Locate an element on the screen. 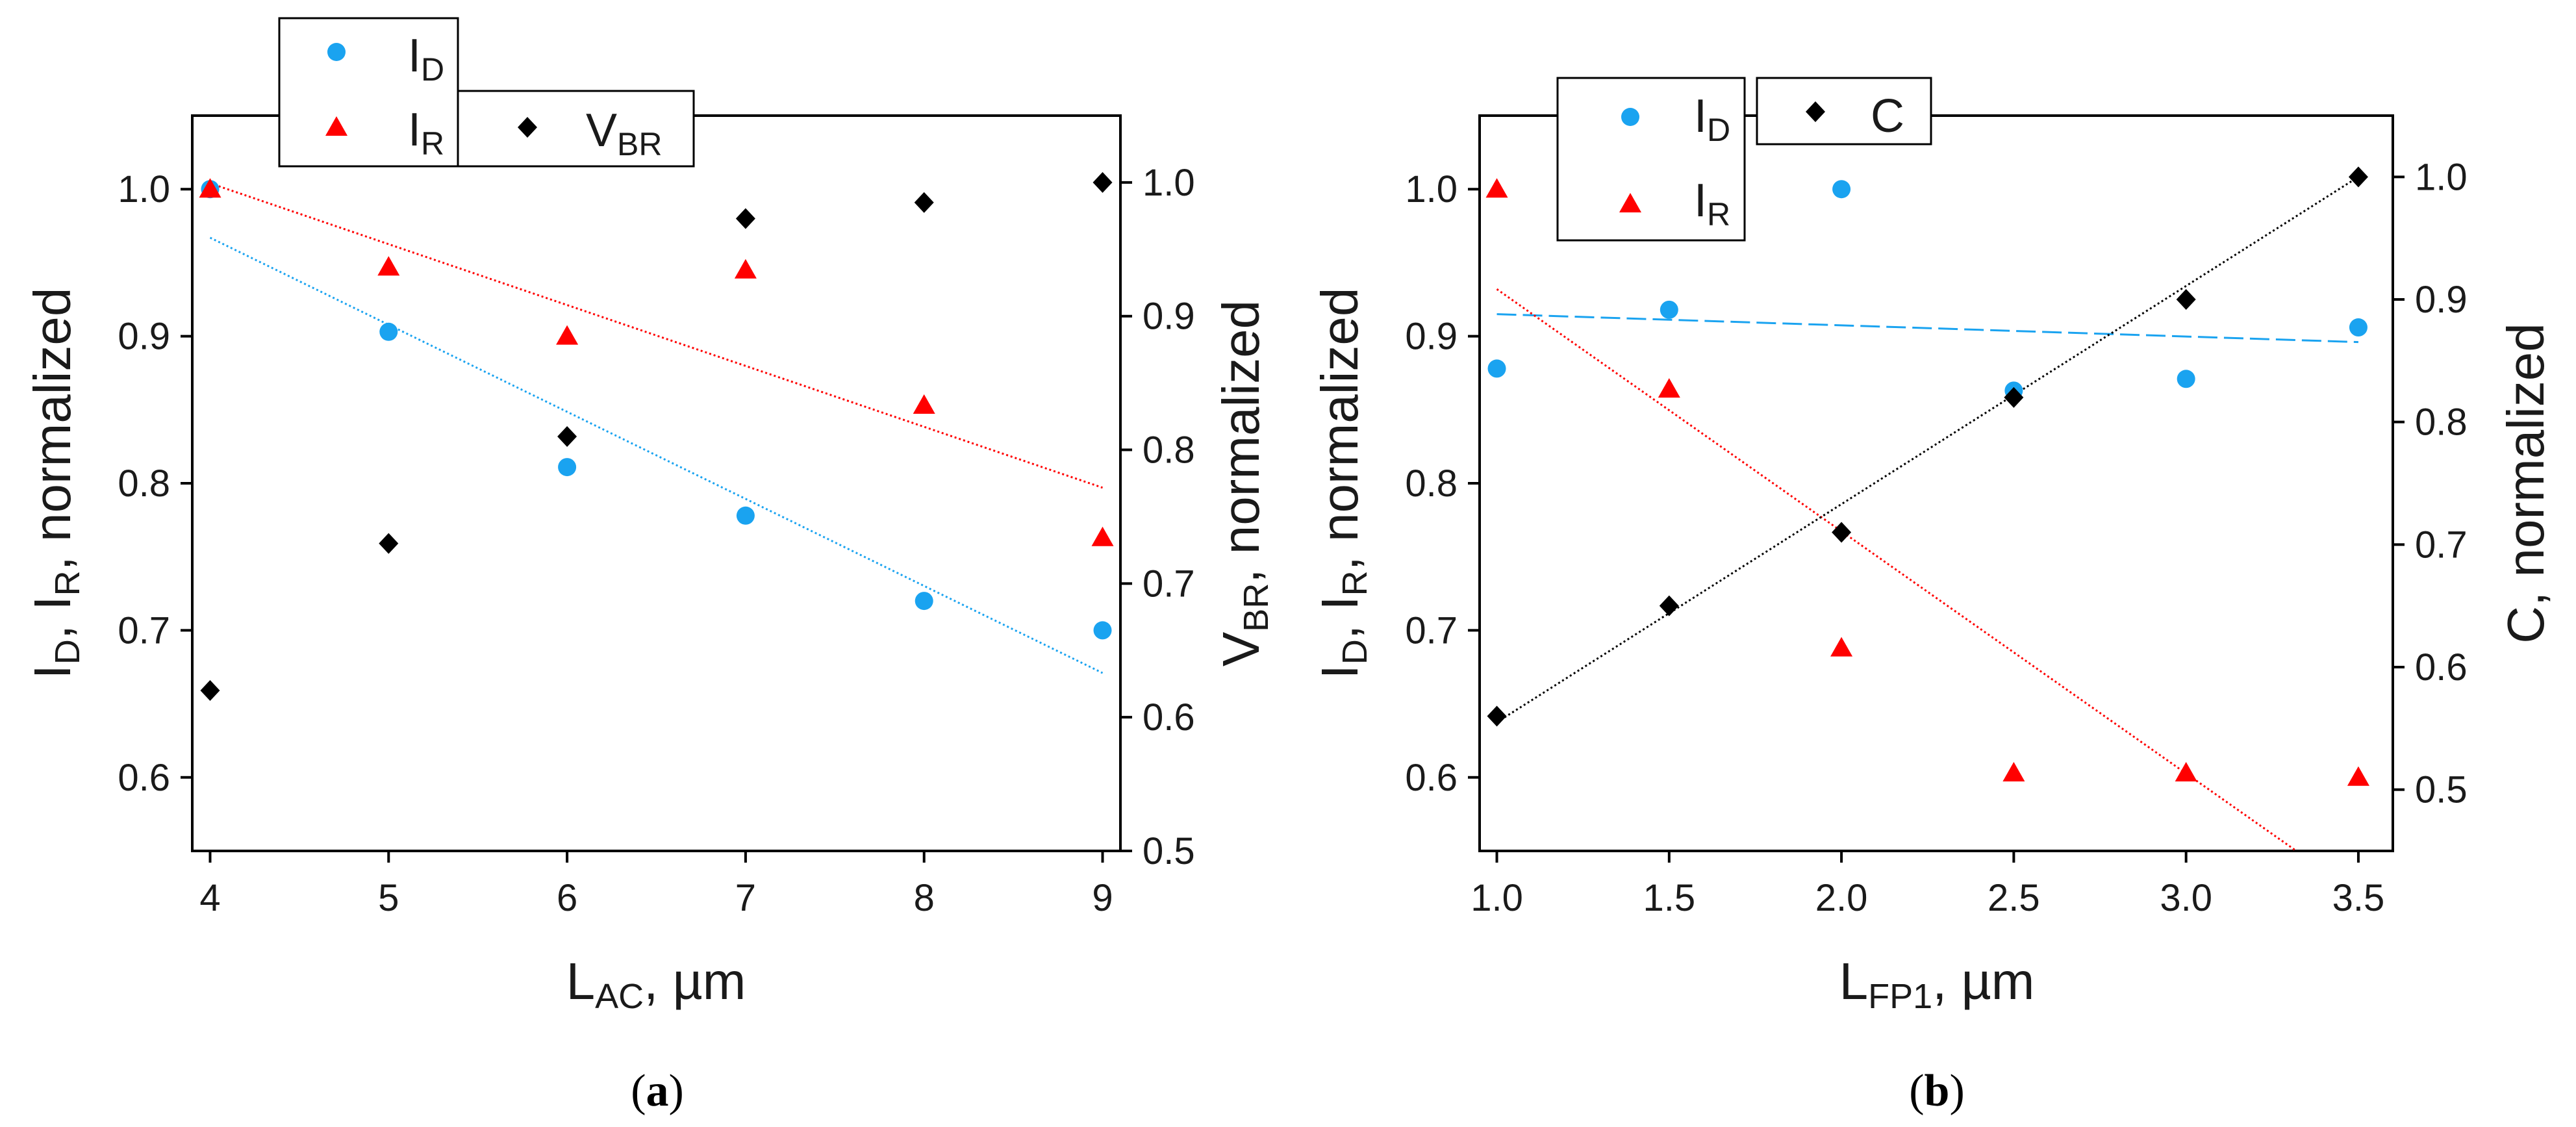 The height and width of the screenshot is (1127, 2576). legend-label-vbr-a: VBR is located at coordinates (625, 133).